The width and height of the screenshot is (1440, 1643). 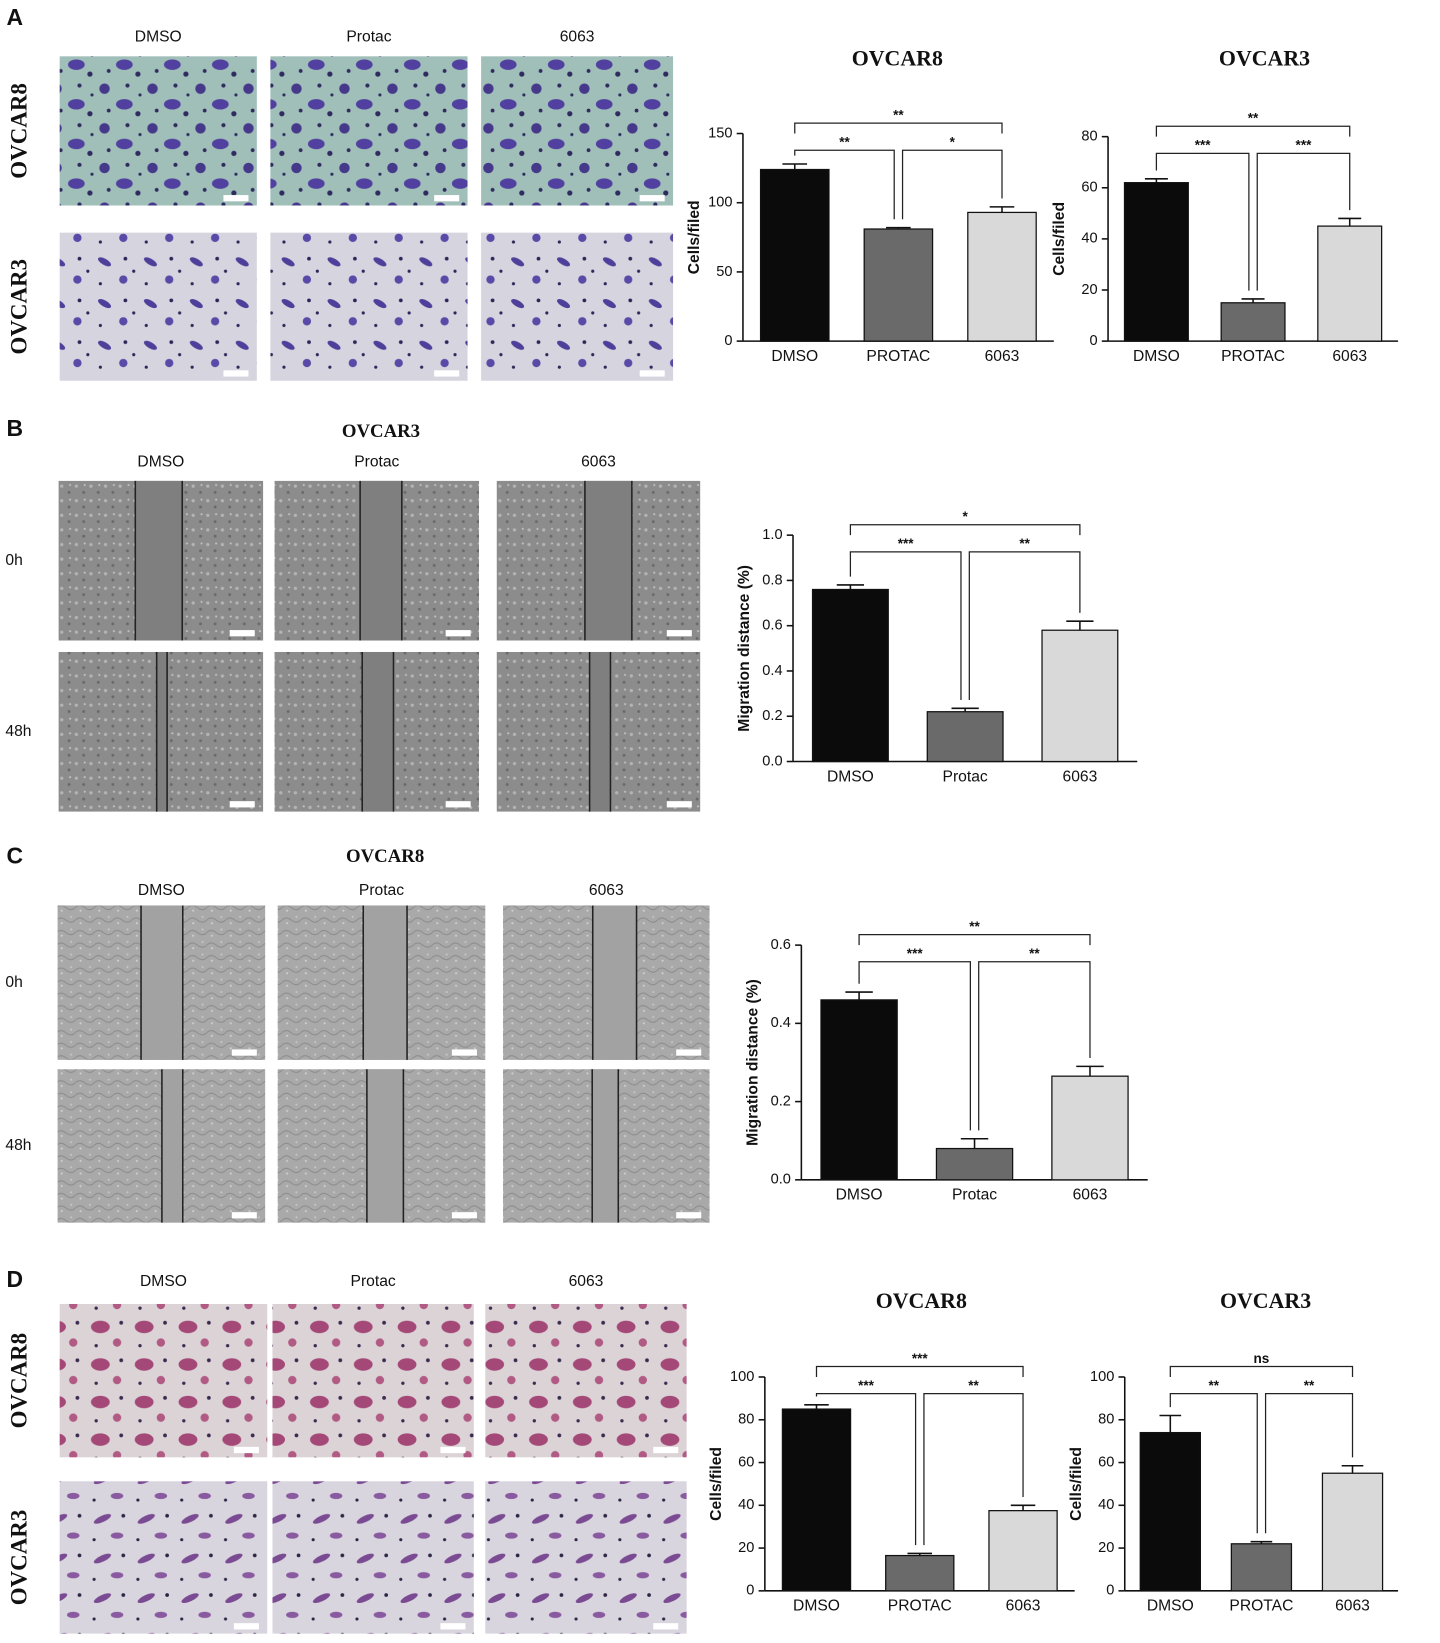 What do you see at coordinates (746, 1548) in the screenshot?
I see `y-tick-label: 20` at bounding box center [746, 1548].